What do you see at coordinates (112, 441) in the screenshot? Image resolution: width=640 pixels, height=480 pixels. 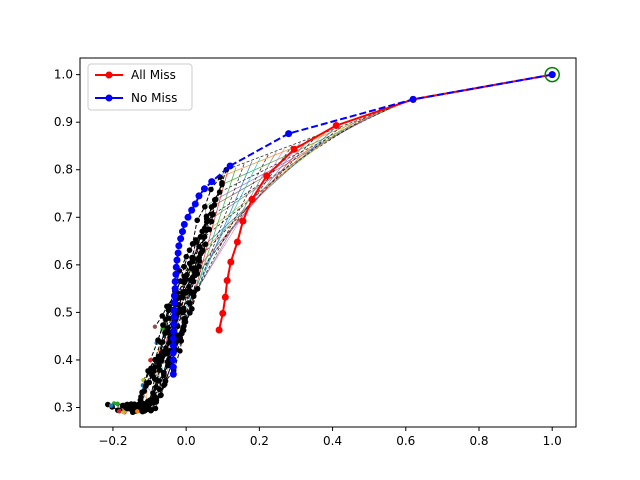 I see `x-tick-label: −0.2` at bounding box center [112, 441].